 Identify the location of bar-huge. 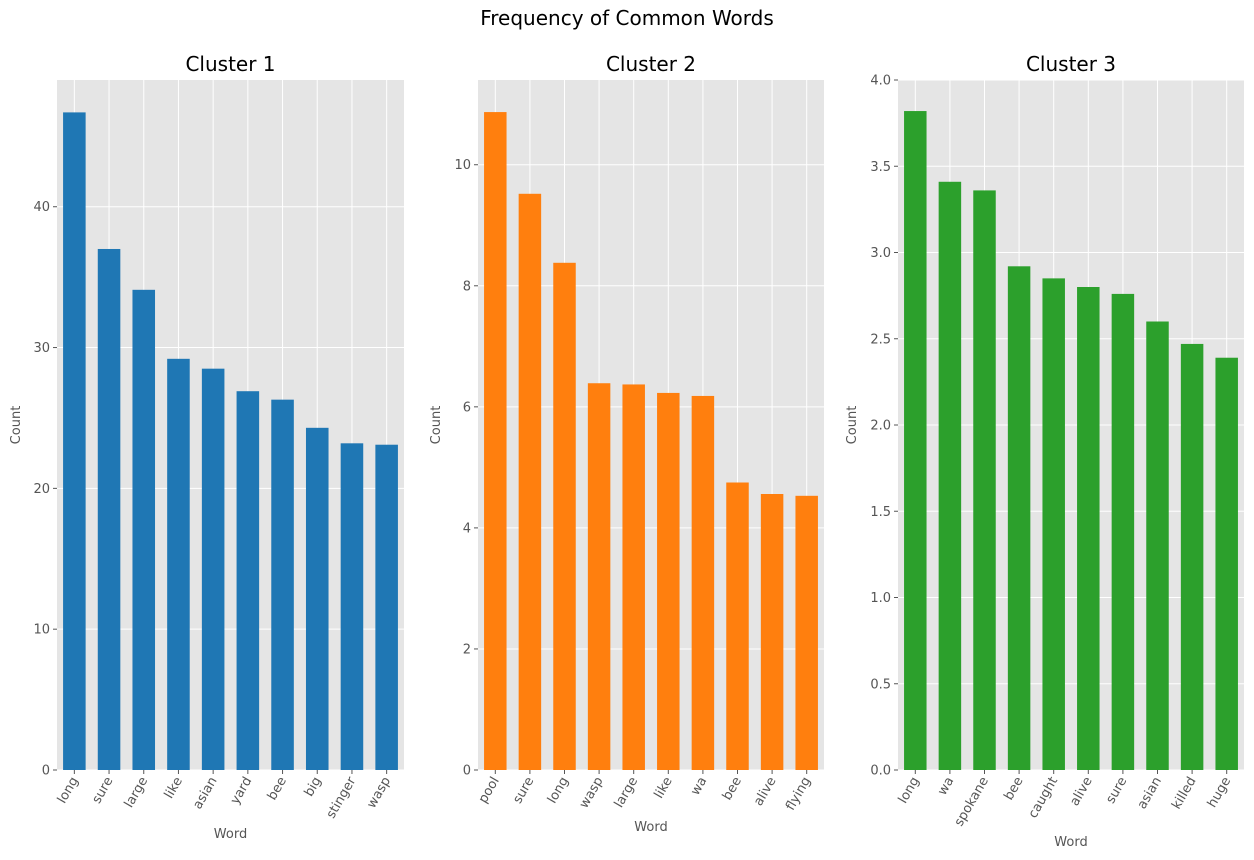
(1226, 563).